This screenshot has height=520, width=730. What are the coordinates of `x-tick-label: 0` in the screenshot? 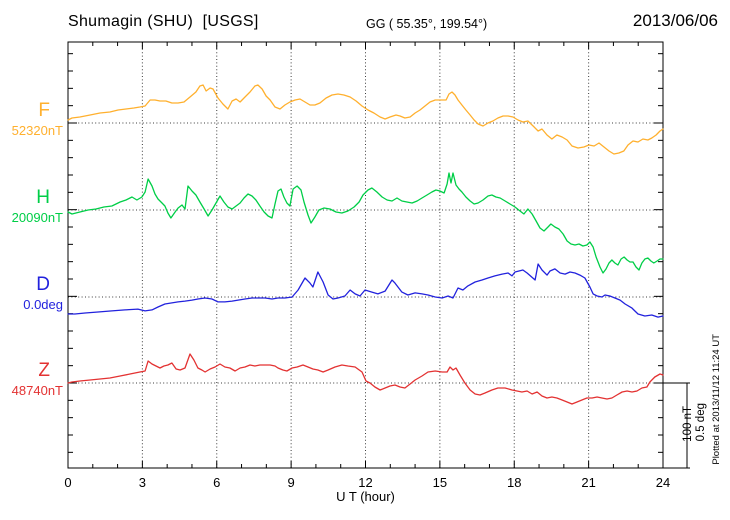 It's located at (67, 482).